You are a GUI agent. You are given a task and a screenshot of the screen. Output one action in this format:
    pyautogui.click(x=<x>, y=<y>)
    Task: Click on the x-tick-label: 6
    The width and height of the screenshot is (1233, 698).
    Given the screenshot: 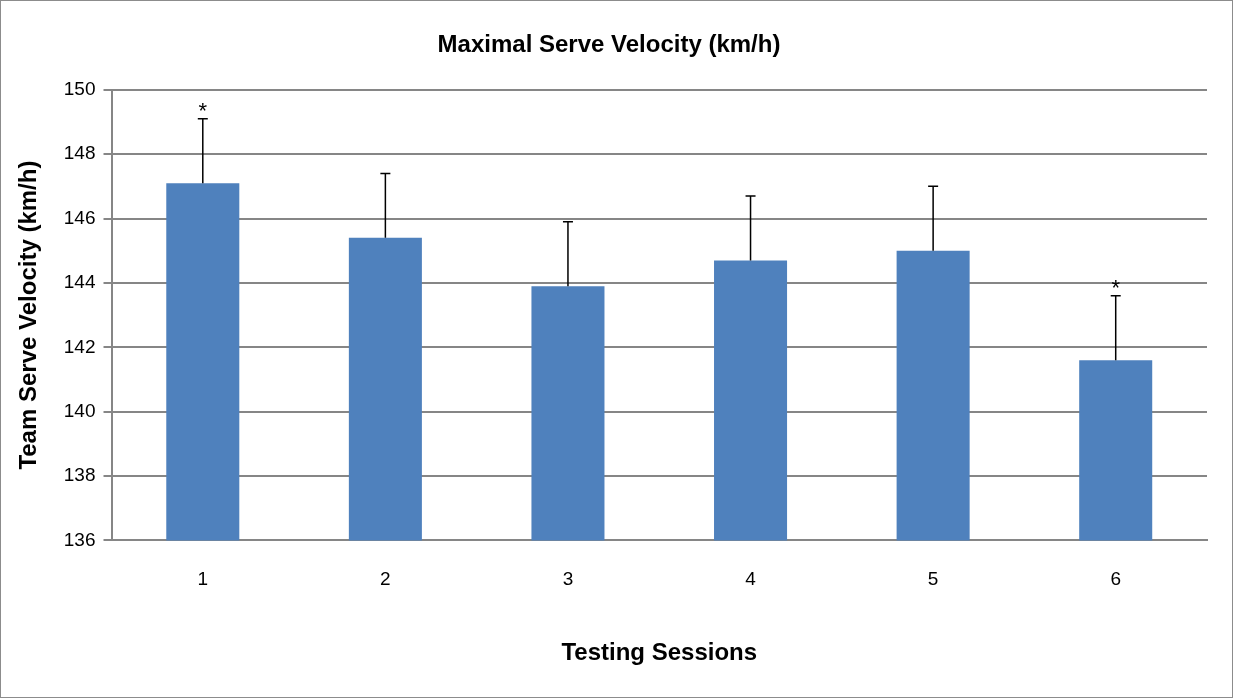 What is the action you would take?
    pyautogui.click(x=1115, y=579)
    